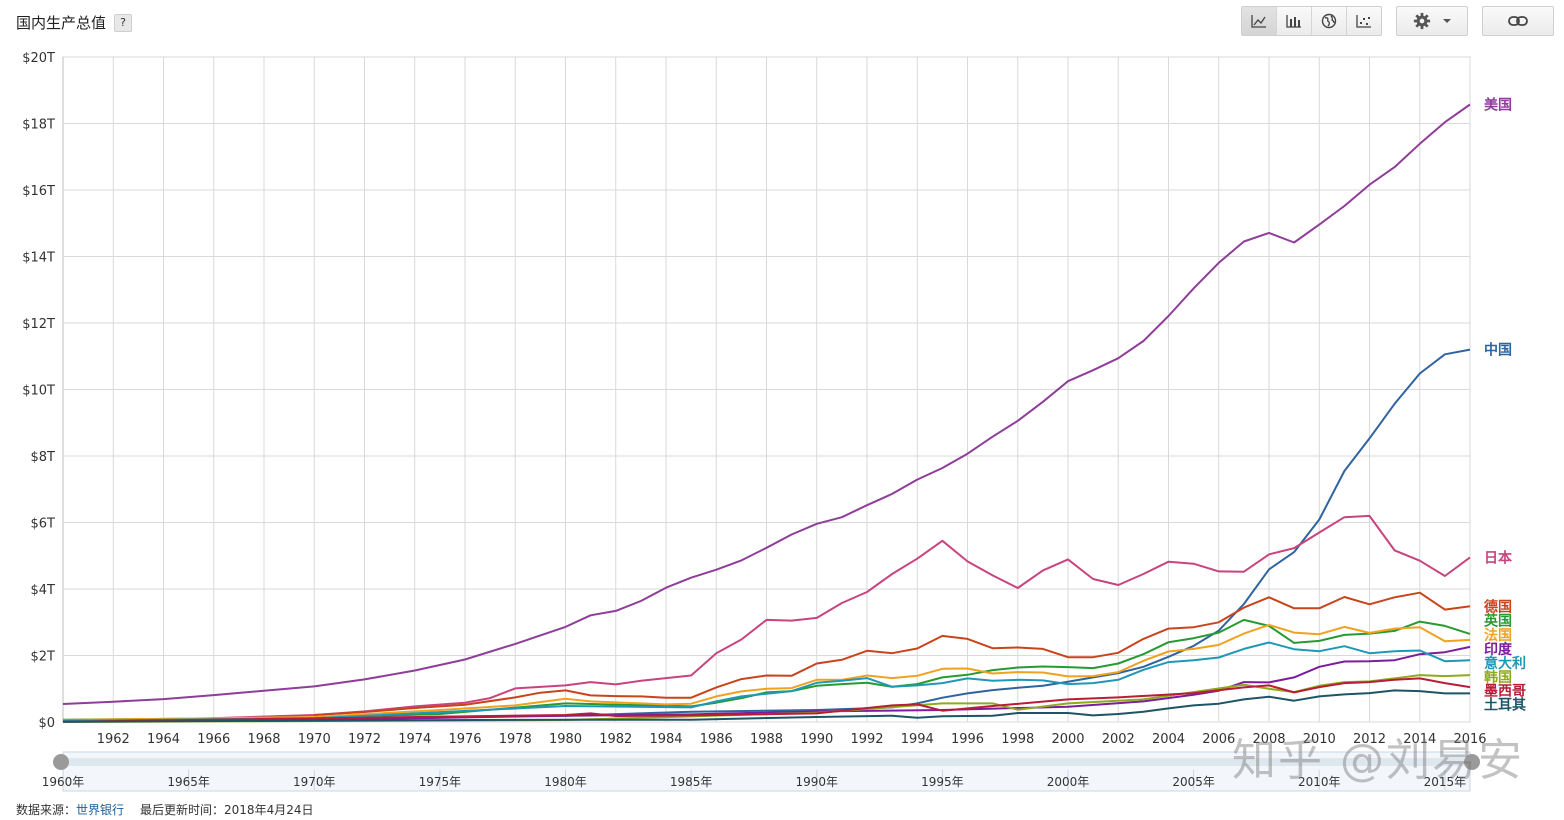  I want to click on settings-menu, so click(1432, 21).